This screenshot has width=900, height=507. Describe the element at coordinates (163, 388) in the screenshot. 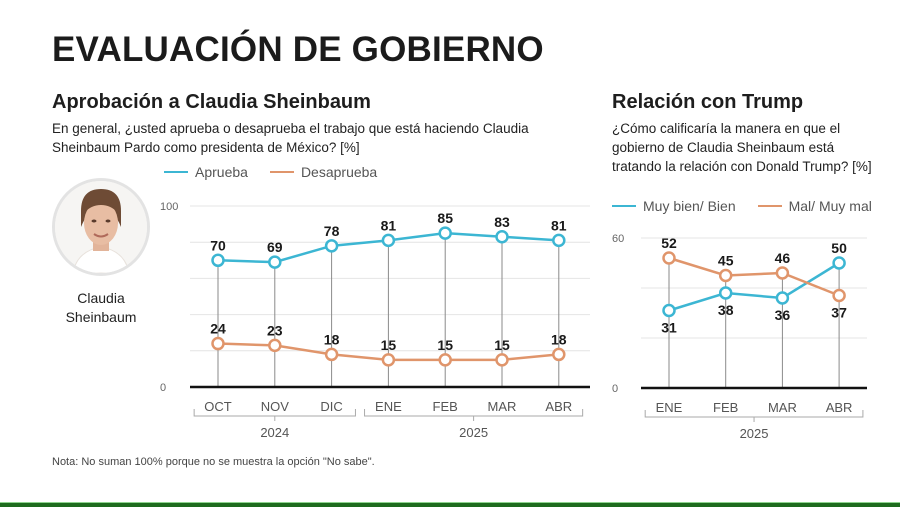

I see `approval-ytick-label: 0` at that location.